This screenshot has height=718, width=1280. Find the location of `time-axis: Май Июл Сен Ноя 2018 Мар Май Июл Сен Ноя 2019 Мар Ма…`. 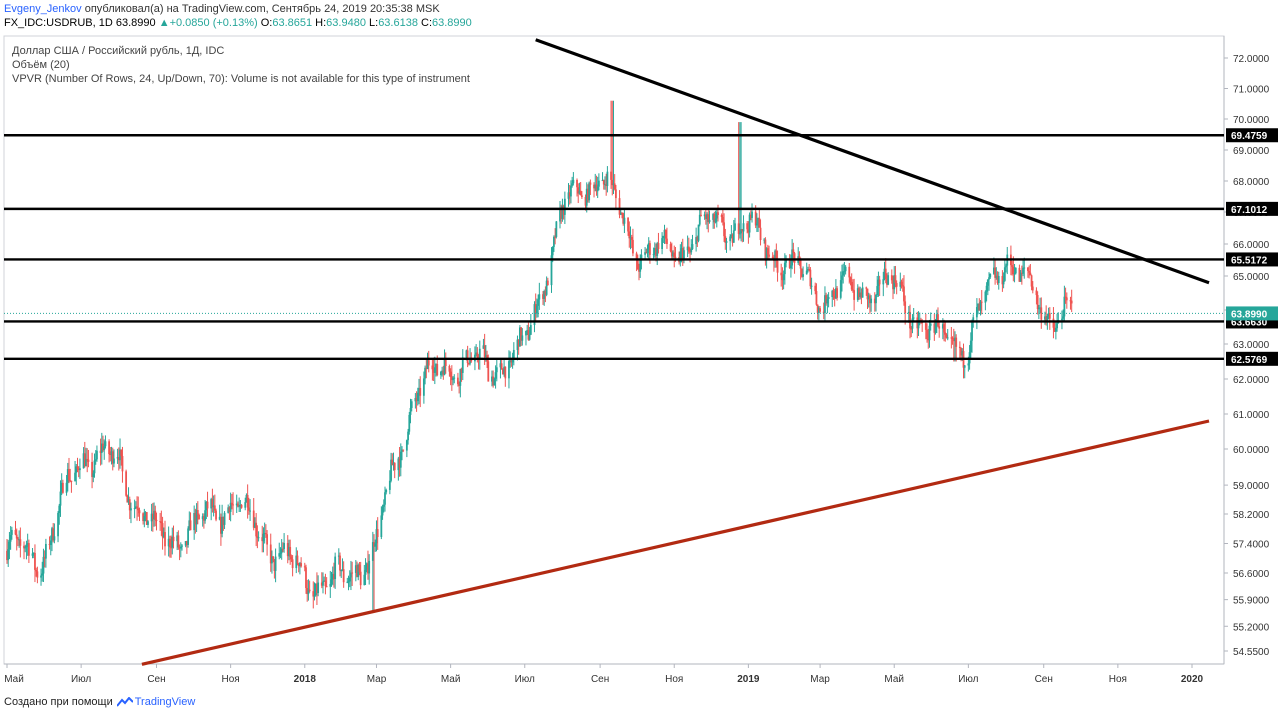

time-axis: Май Июл Сен Ноя 2018 Мар Май Июл Сен Ноя 2019 Мар Ма… is located at coordinates (604, 674).